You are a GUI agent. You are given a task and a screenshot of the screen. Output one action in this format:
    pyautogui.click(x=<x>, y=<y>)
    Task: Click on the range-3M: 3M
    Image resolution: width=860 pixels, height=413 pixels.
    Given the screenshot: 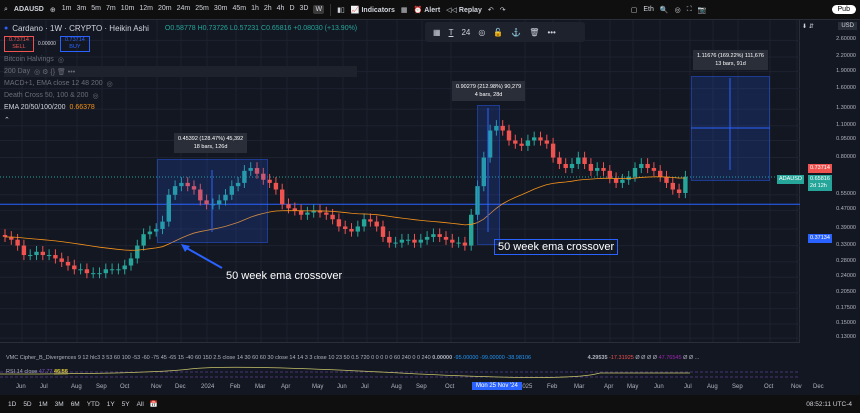 What is the action you would take?
    pyautogui.click(x=59, y=404)
    